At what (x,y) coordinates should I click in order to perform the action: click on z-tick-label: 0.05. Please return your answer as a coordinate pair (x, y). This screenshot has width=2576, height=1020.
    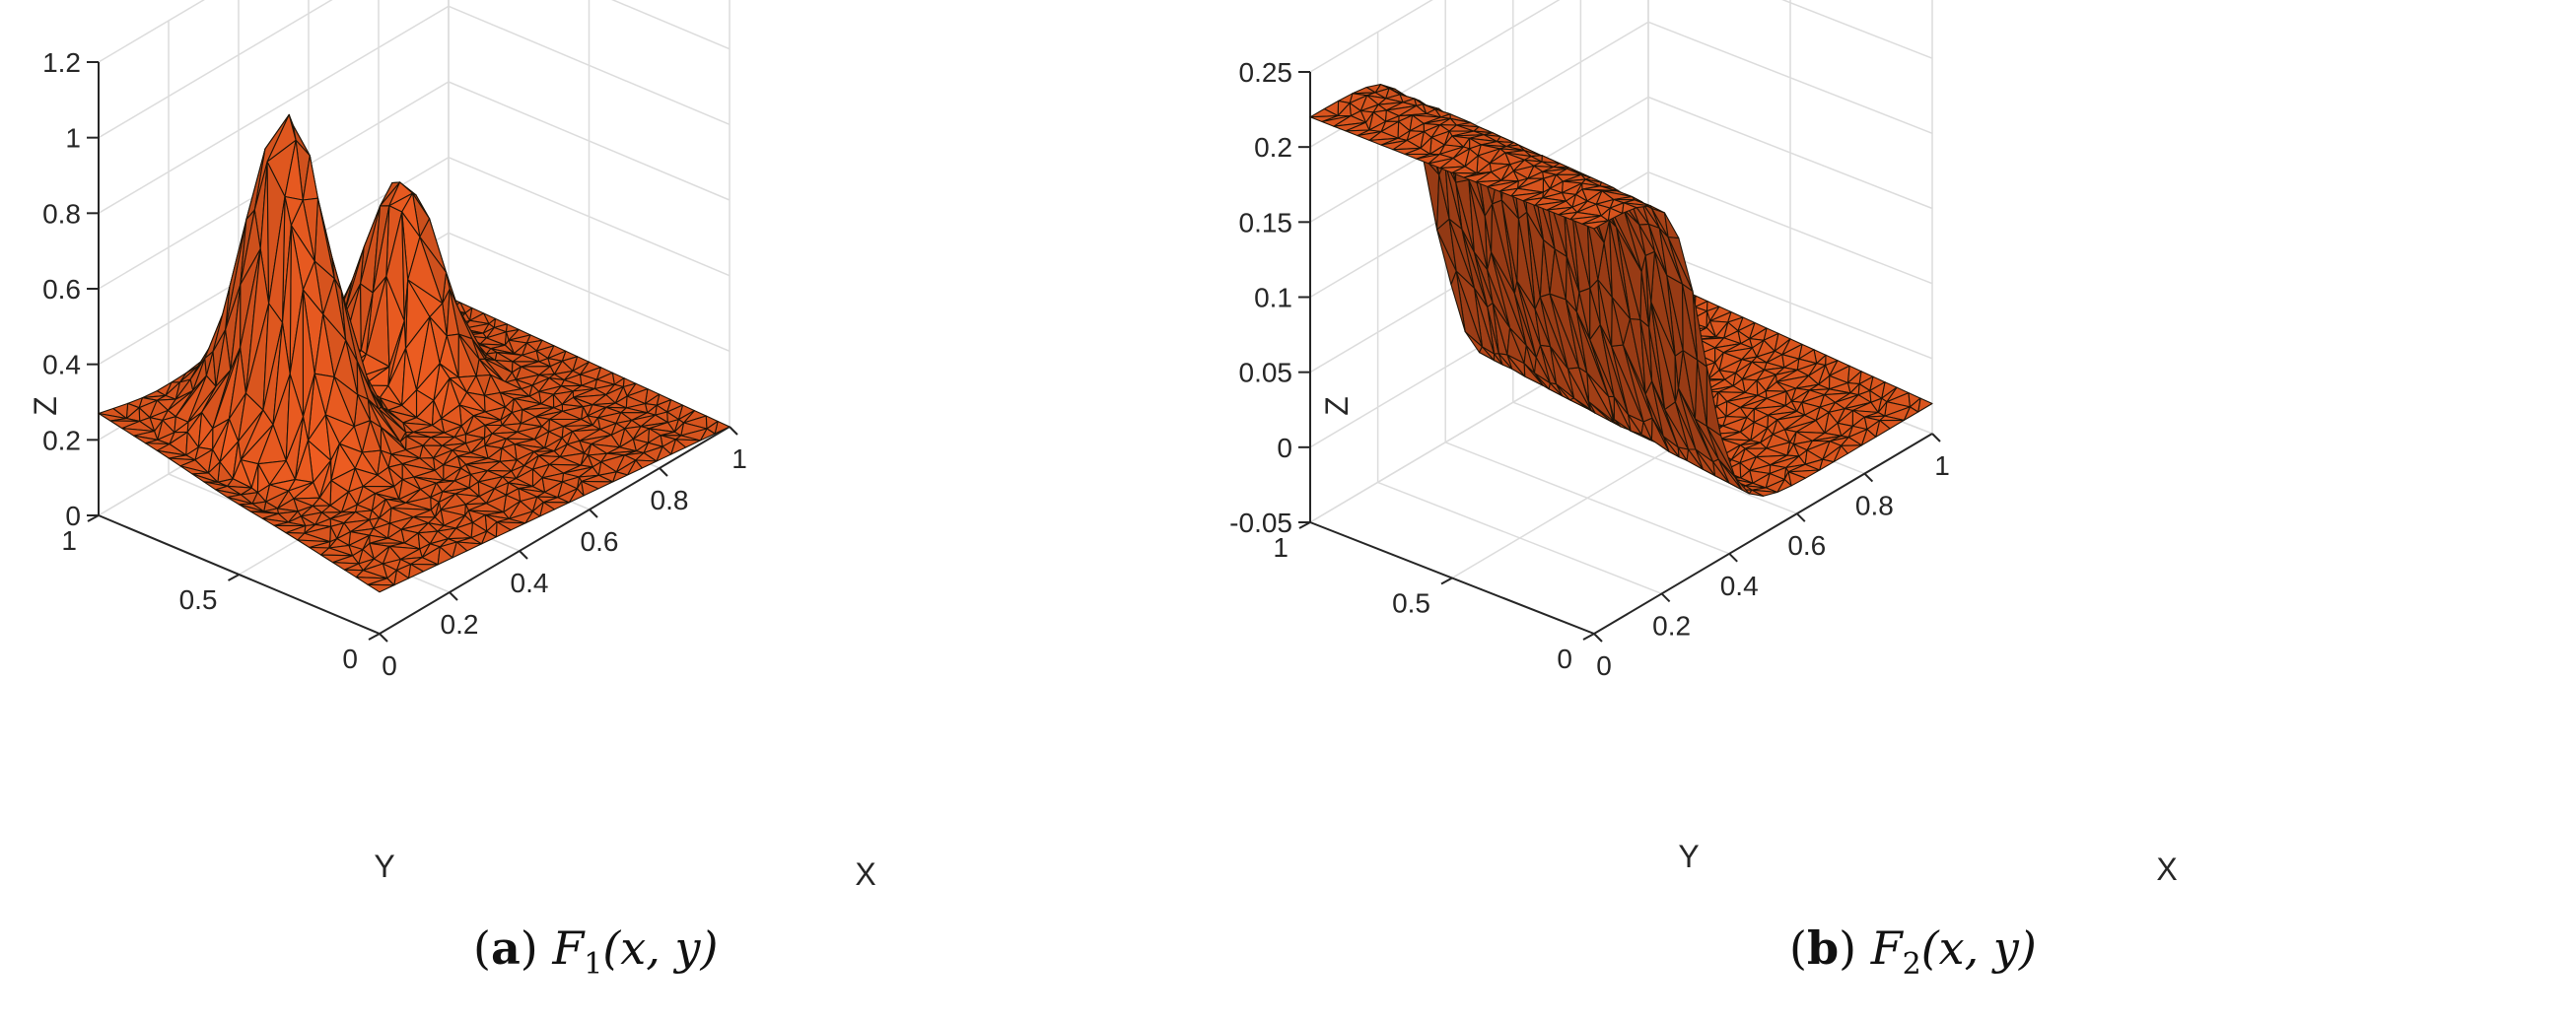
    Looking at the image, I should click on (1266, 373).